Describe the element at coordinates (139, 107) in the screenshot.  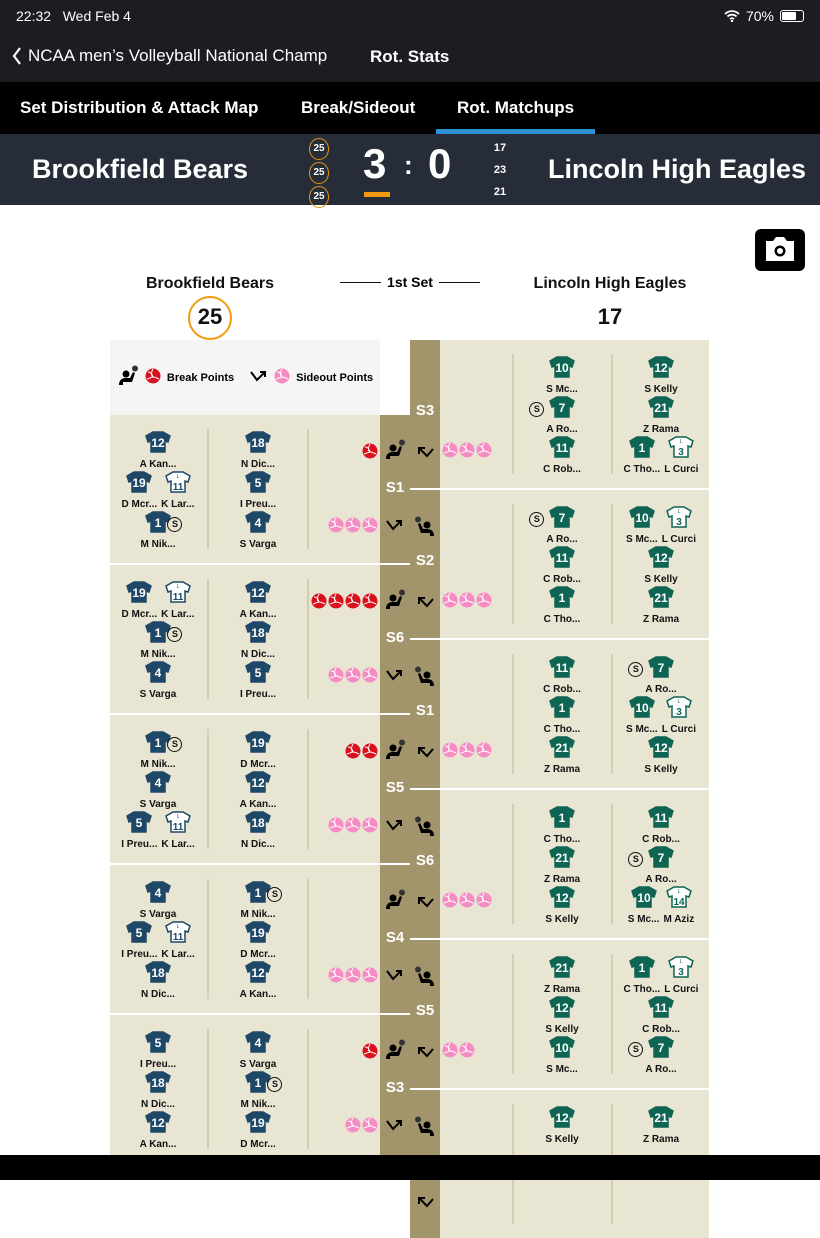
I see `tab-set-distribution: Set Distribution & Attack Map` at that location.